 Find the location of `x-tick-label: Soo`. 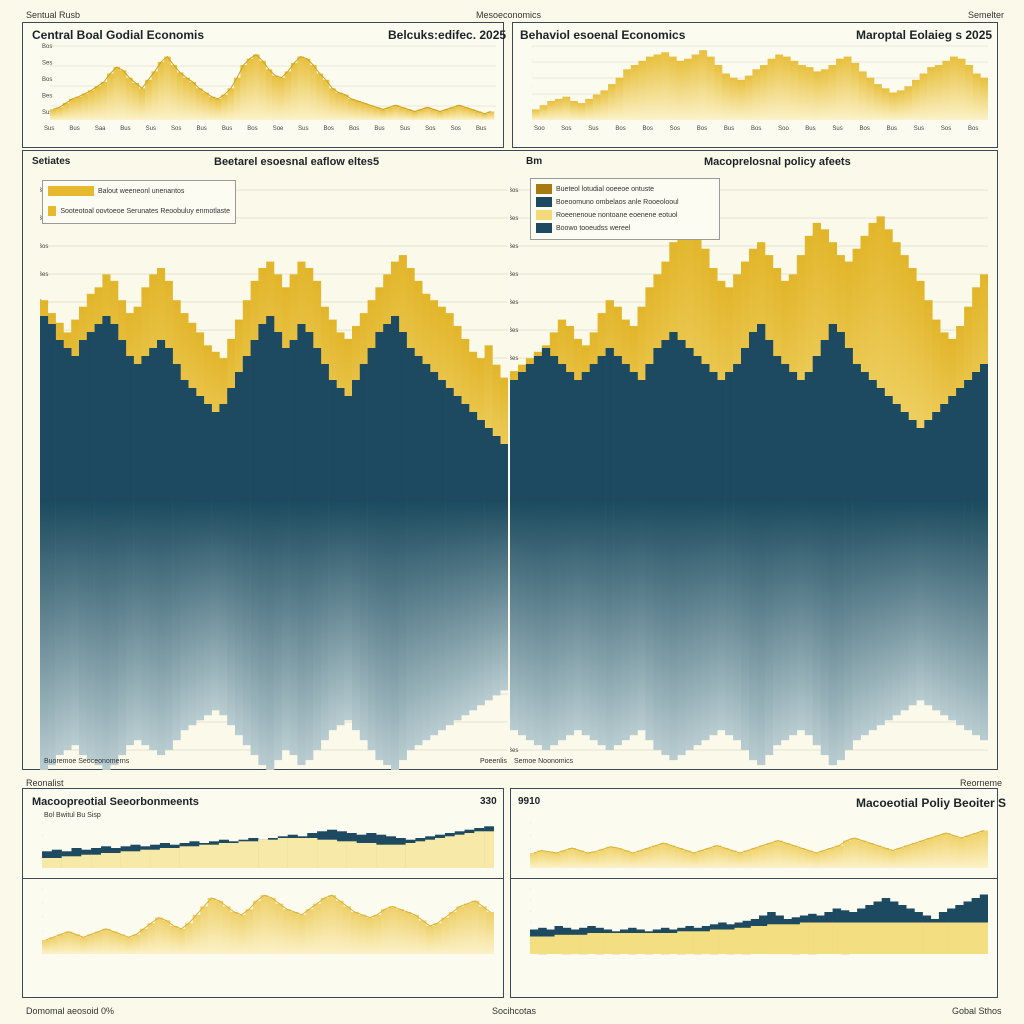

x-tick-label: Soo is located at coordinates (783, 129).